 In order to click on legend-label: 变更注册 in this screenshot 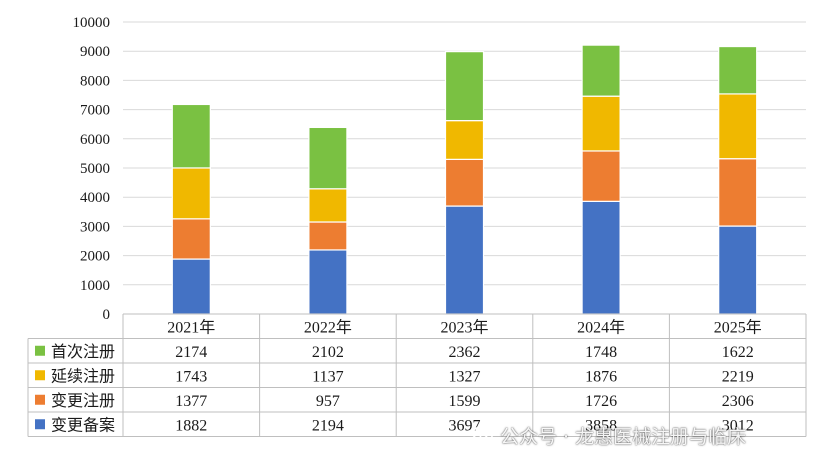, I will do `click(83, 400)`.